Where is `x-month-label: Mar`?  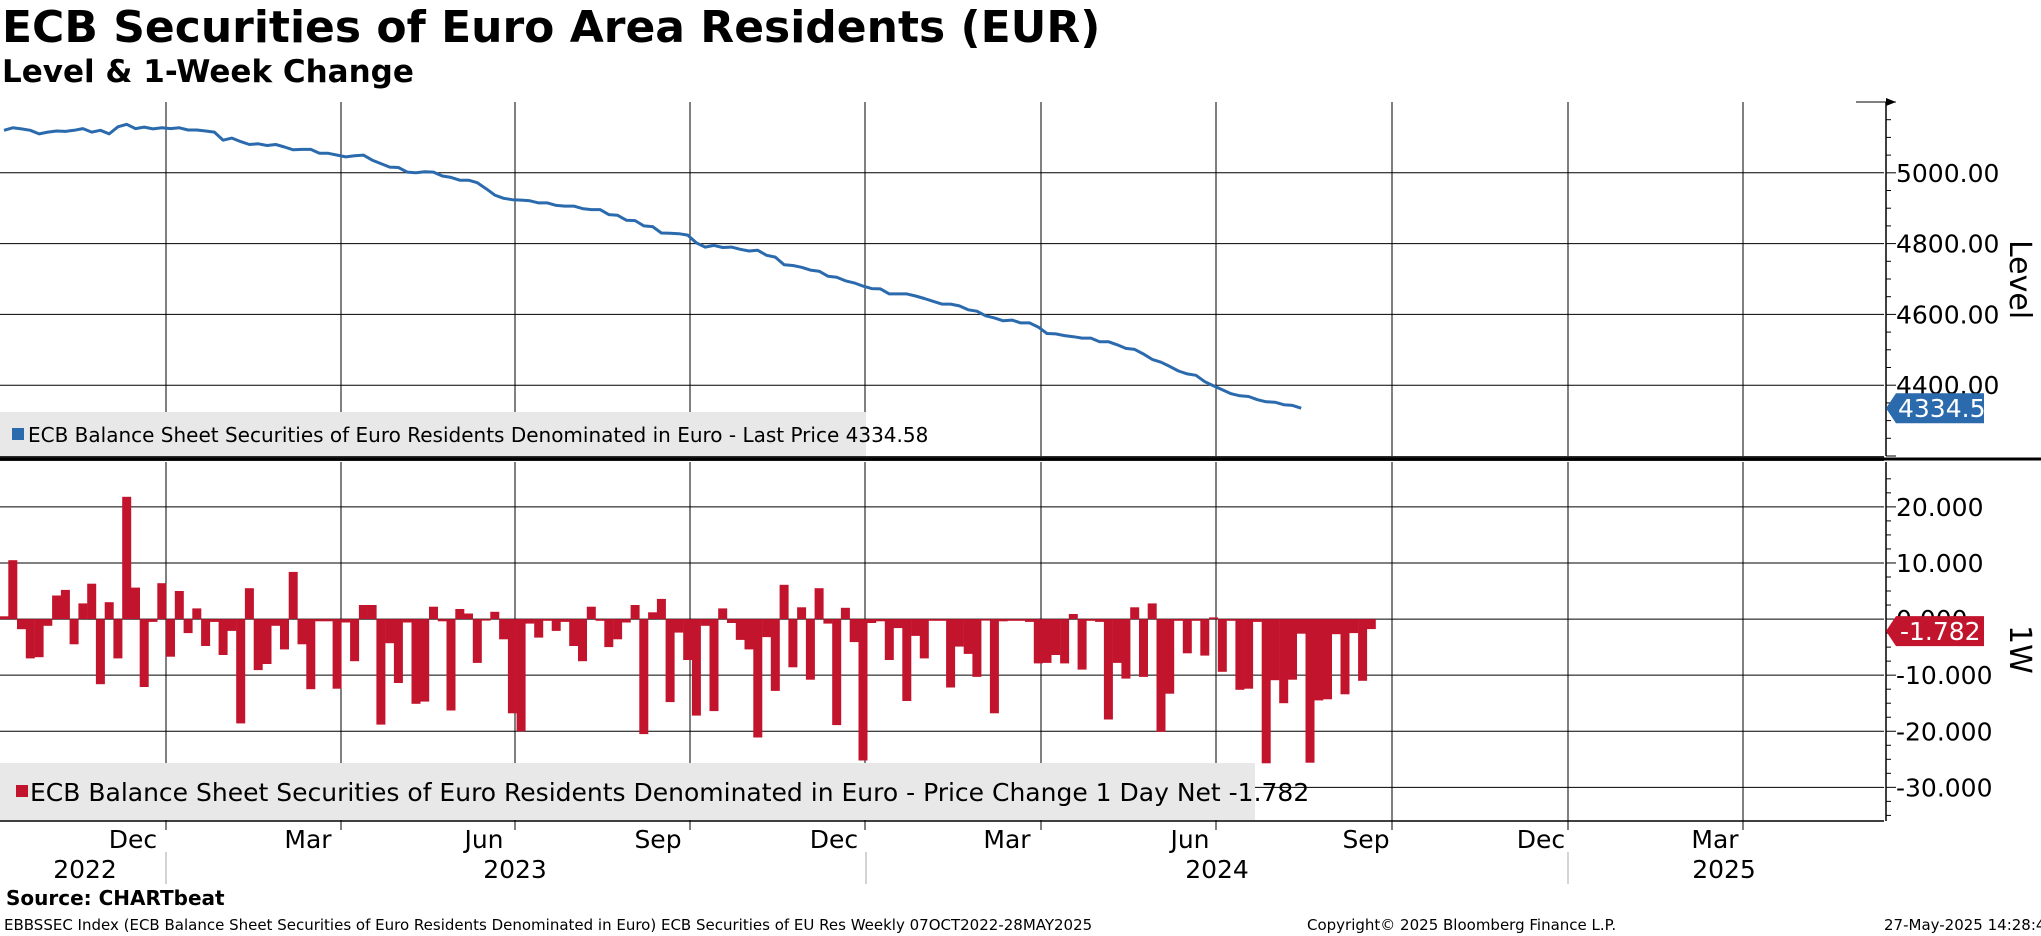
x-month-label: Mar is located at coordinates (1715, 839).